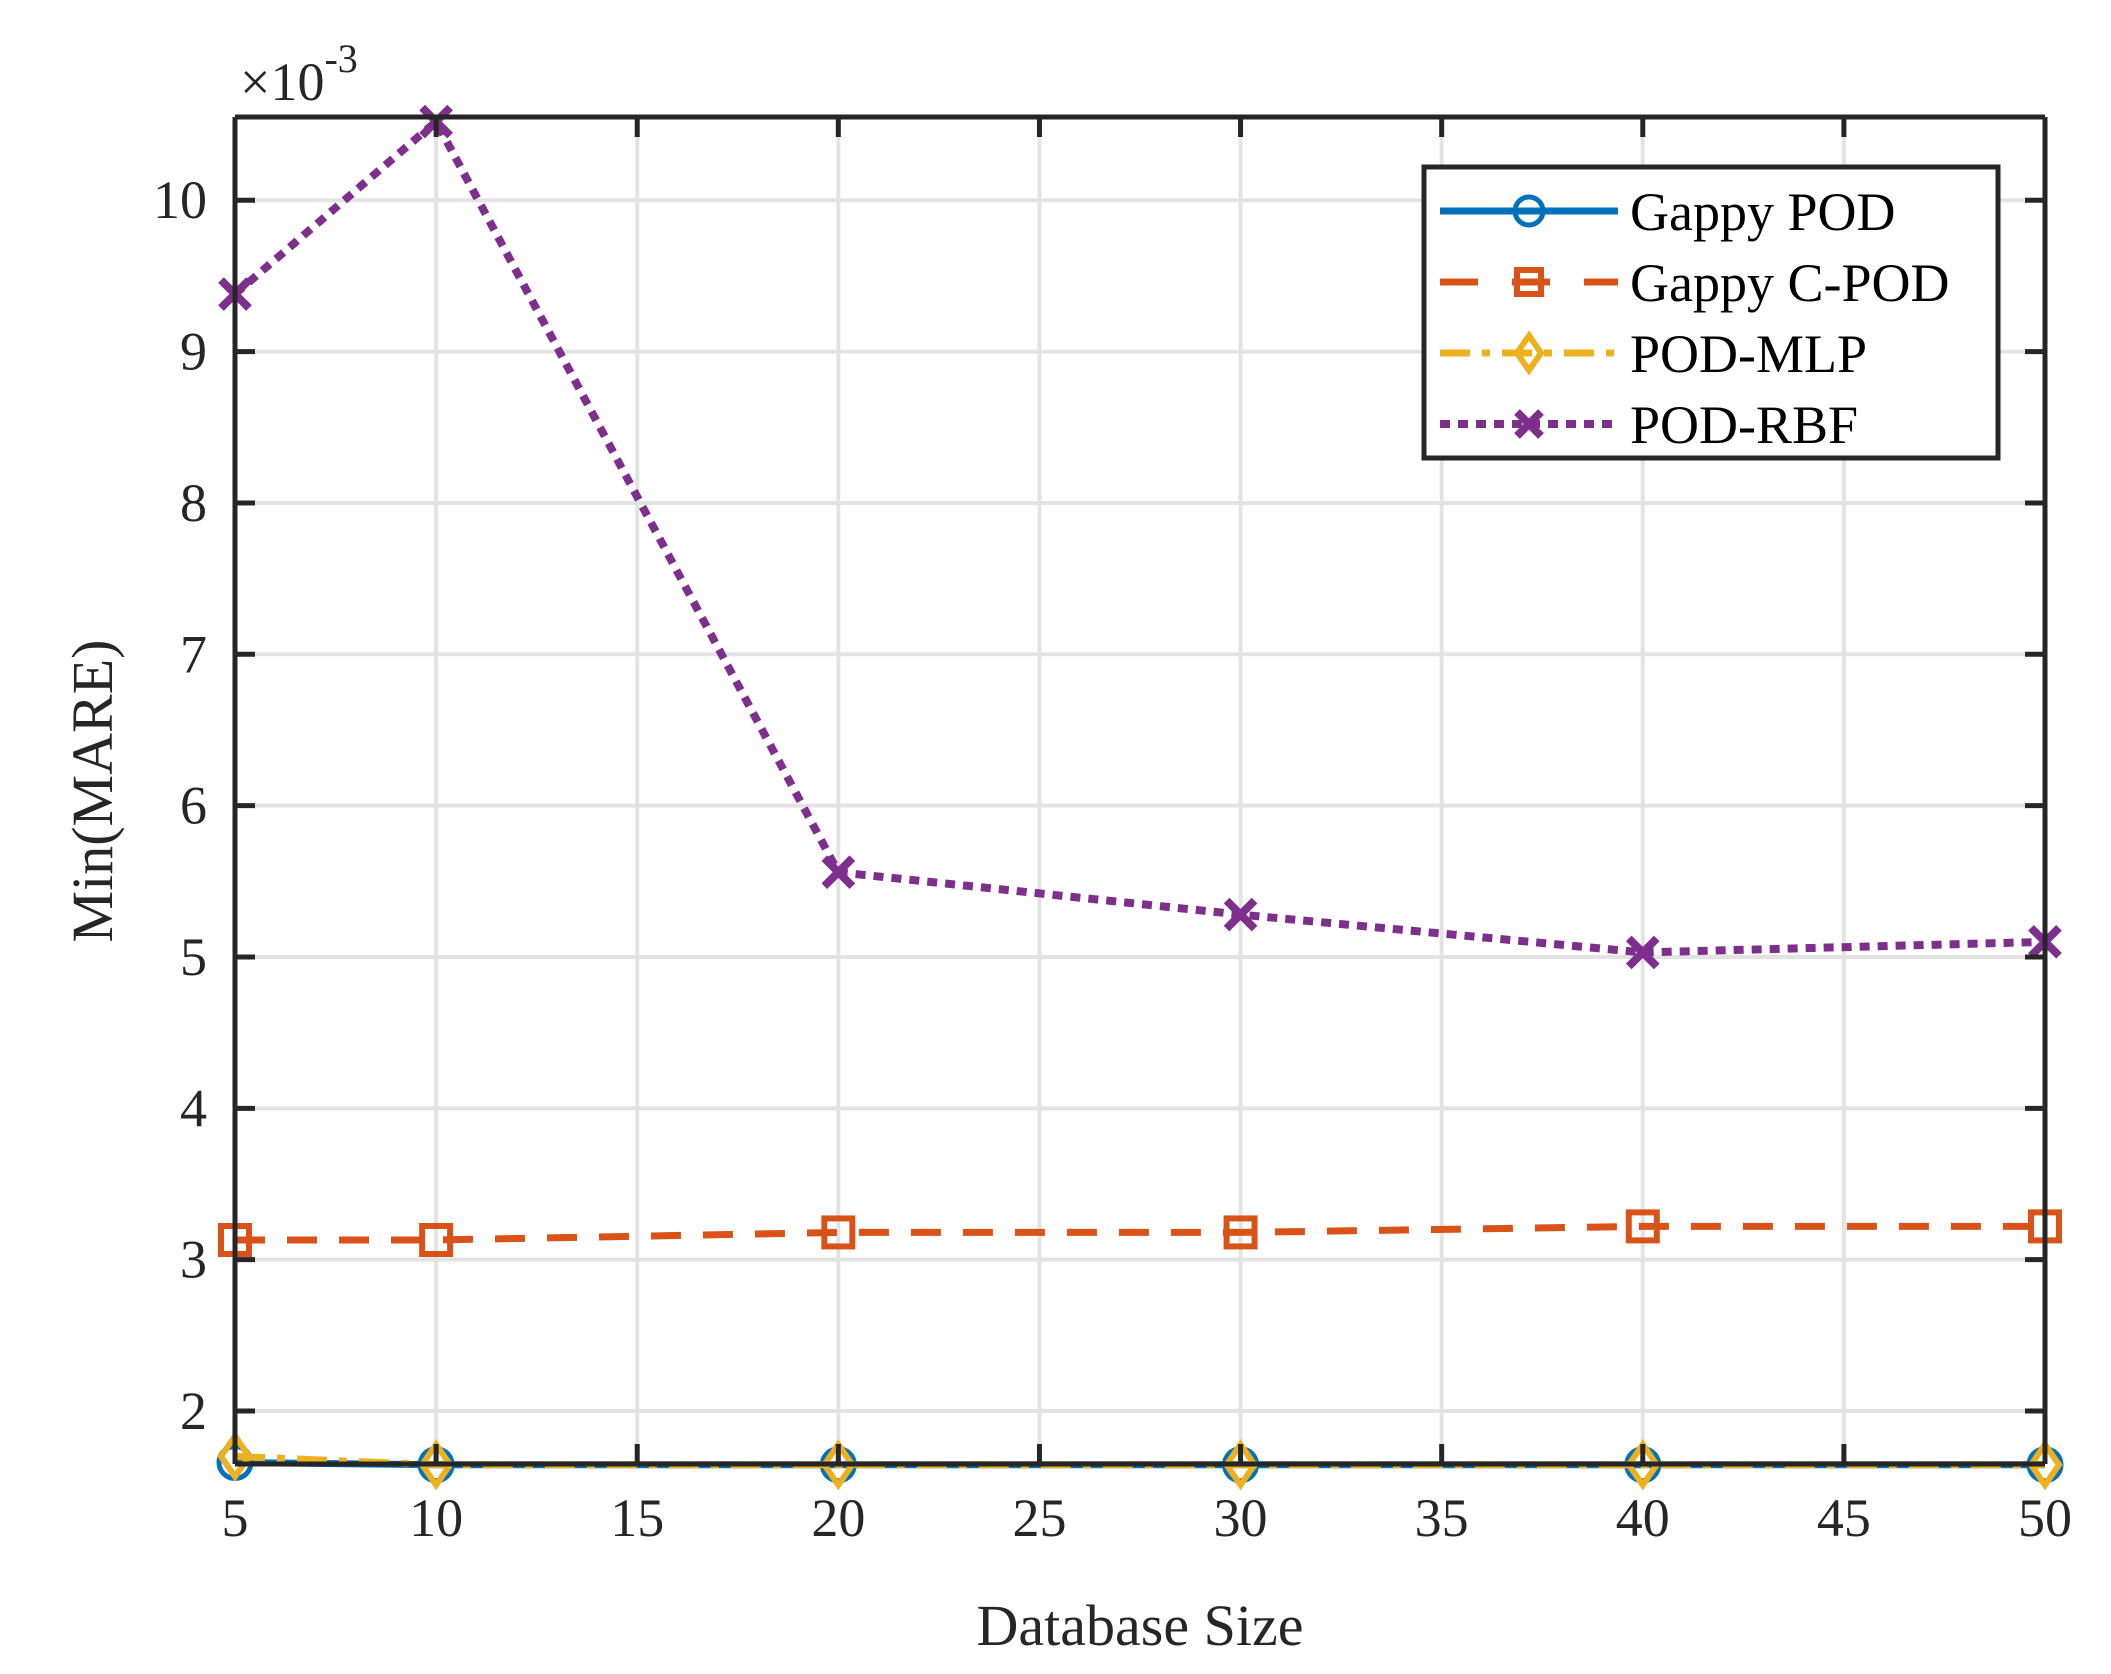 The width and height of the screenshot is (2111, 1674). Describe the element at coordinates (1039, 1518) in the screenshot. I see `x-tick-label: 25` at that location.